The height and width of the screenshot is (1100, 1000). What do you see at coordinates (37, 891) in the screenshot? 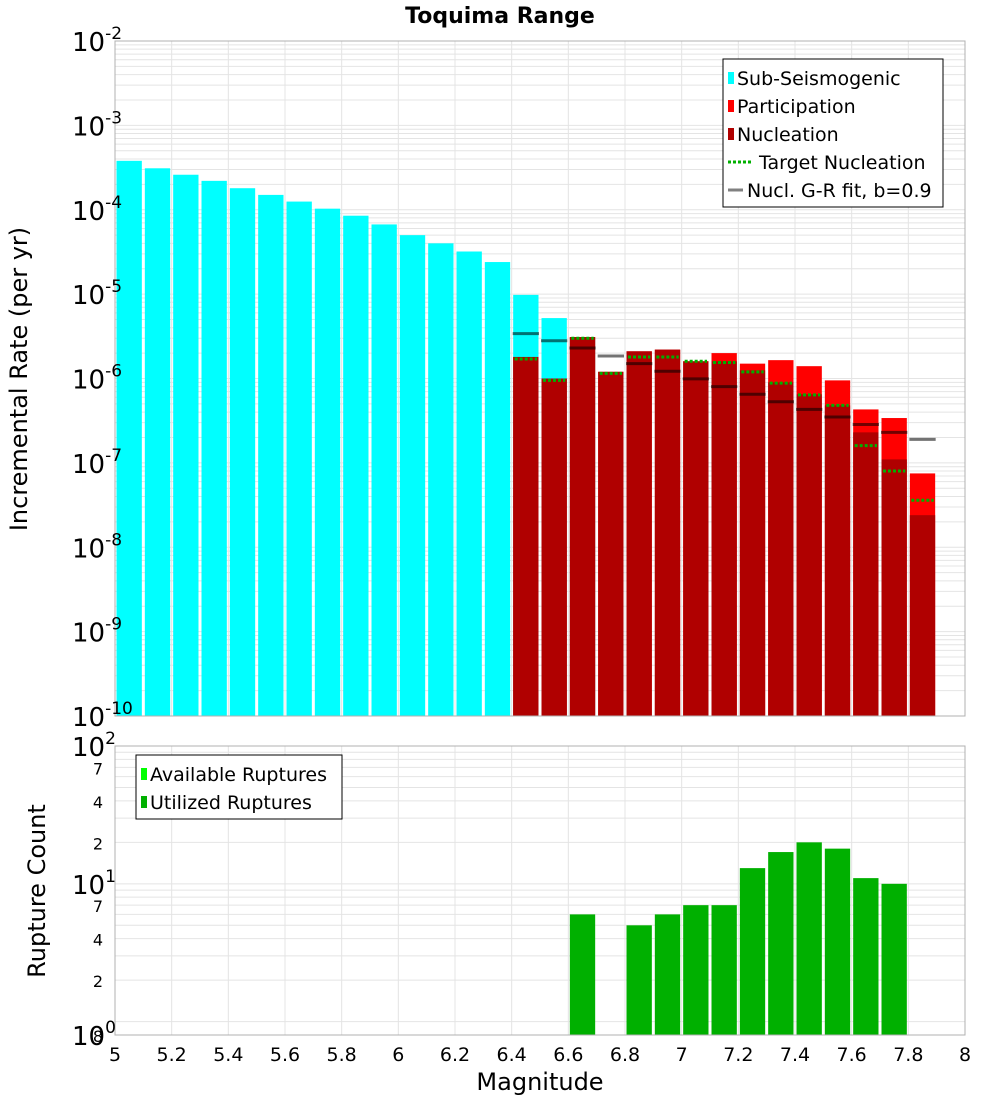
I see `bottom-y-axis-label: Rupture Count` at bounding box center [37, 891].